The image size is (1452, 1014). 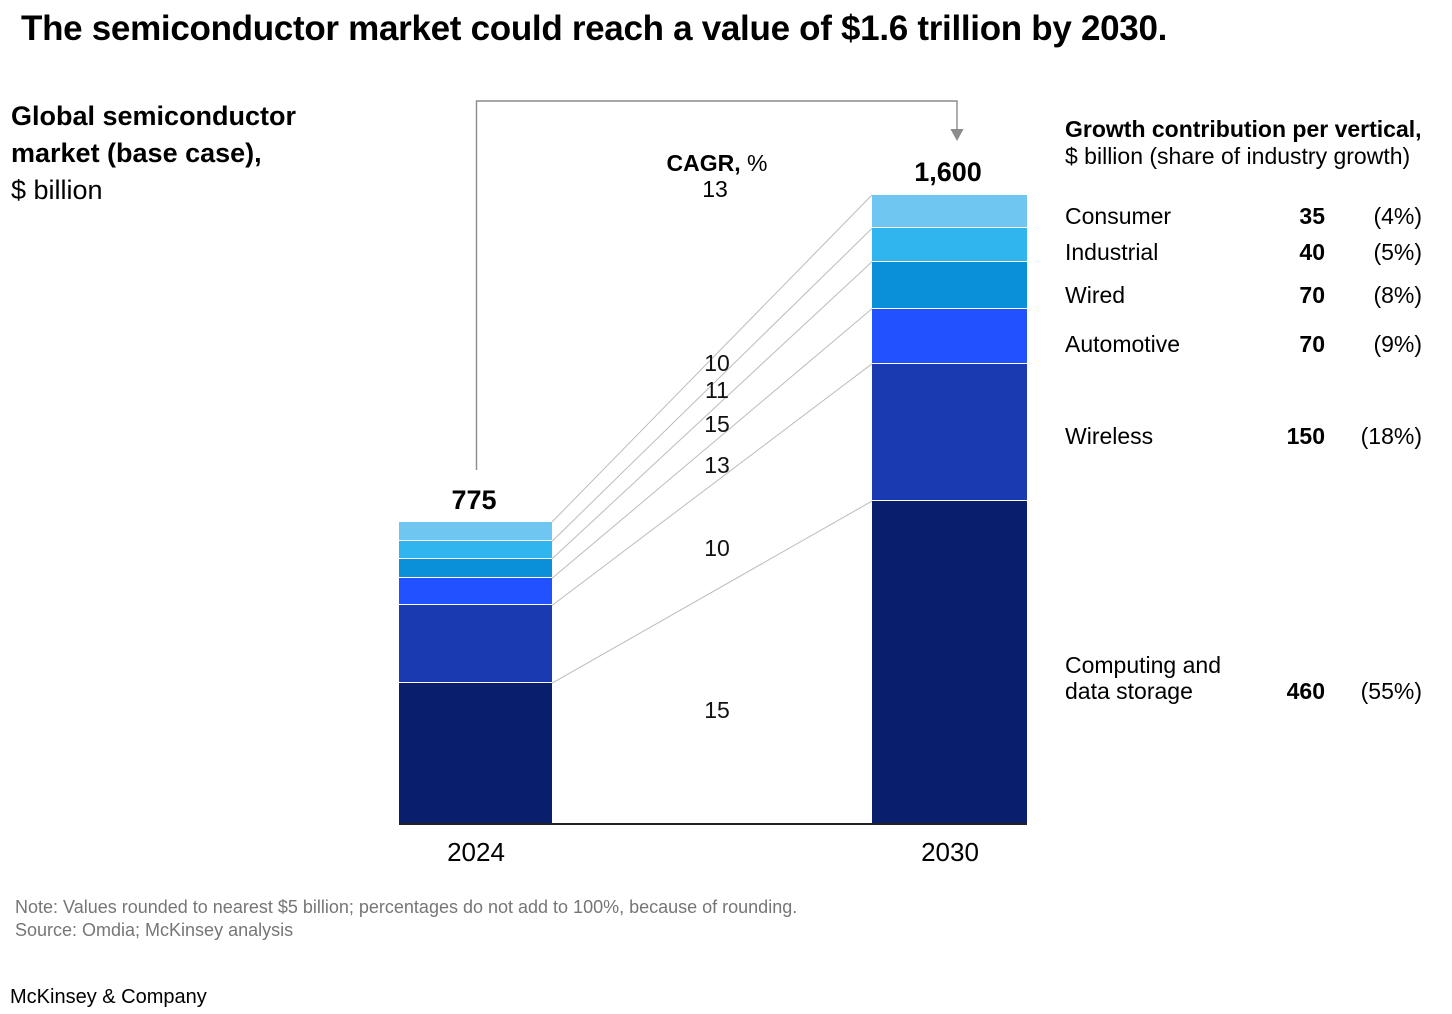 I want to click on source-line: Source: Omdia; McKinsey analysis, so click(x=154, y=930).